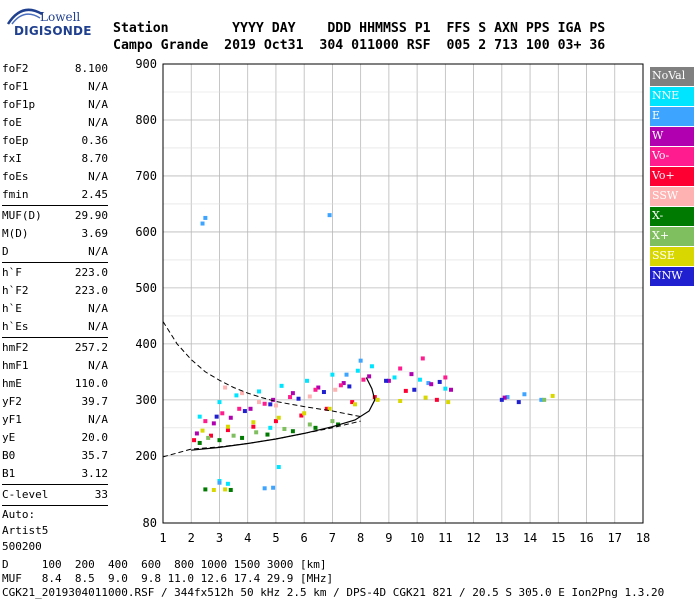 This screenshot has width=700, height=600. I want to click on param-label: hmF1, so click(15, 365).